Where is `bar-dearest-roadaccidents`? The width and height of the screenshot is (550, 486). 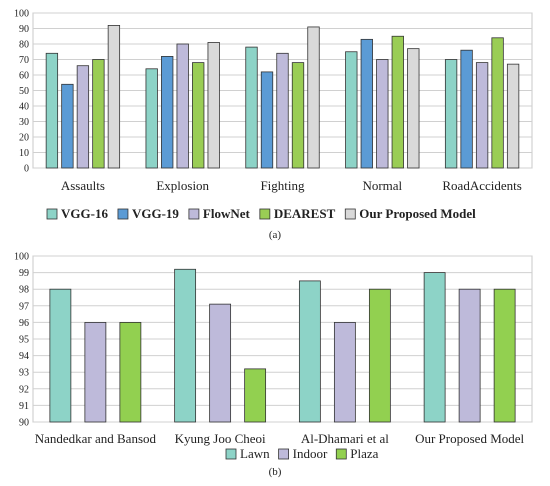 bar-dearest-roadaccidents is located at coordinates (497, 103).